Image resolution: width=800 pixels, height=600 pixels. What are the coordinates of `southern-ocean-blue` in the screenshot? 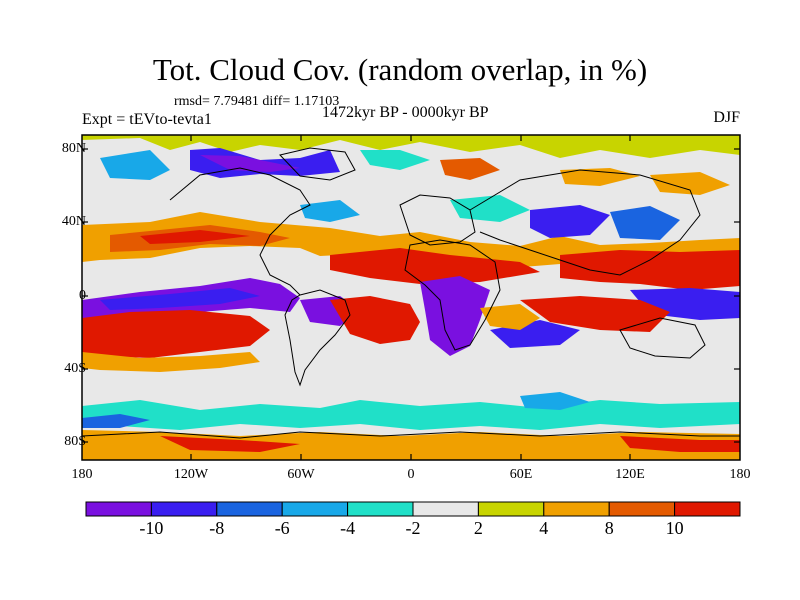 It's located at (116, 421).